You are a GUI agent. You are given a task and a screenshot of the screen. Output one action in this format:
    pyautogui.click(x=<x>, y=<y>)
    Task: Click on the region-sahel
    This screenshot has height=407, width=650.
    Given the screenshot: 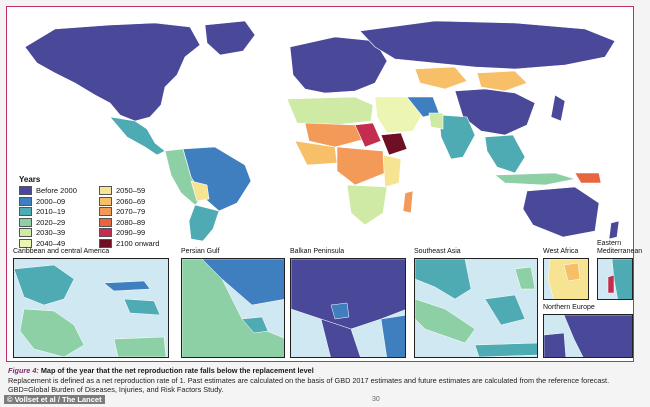 What is the action you would take?
    pyautogui.click(x=335, y=135)
    